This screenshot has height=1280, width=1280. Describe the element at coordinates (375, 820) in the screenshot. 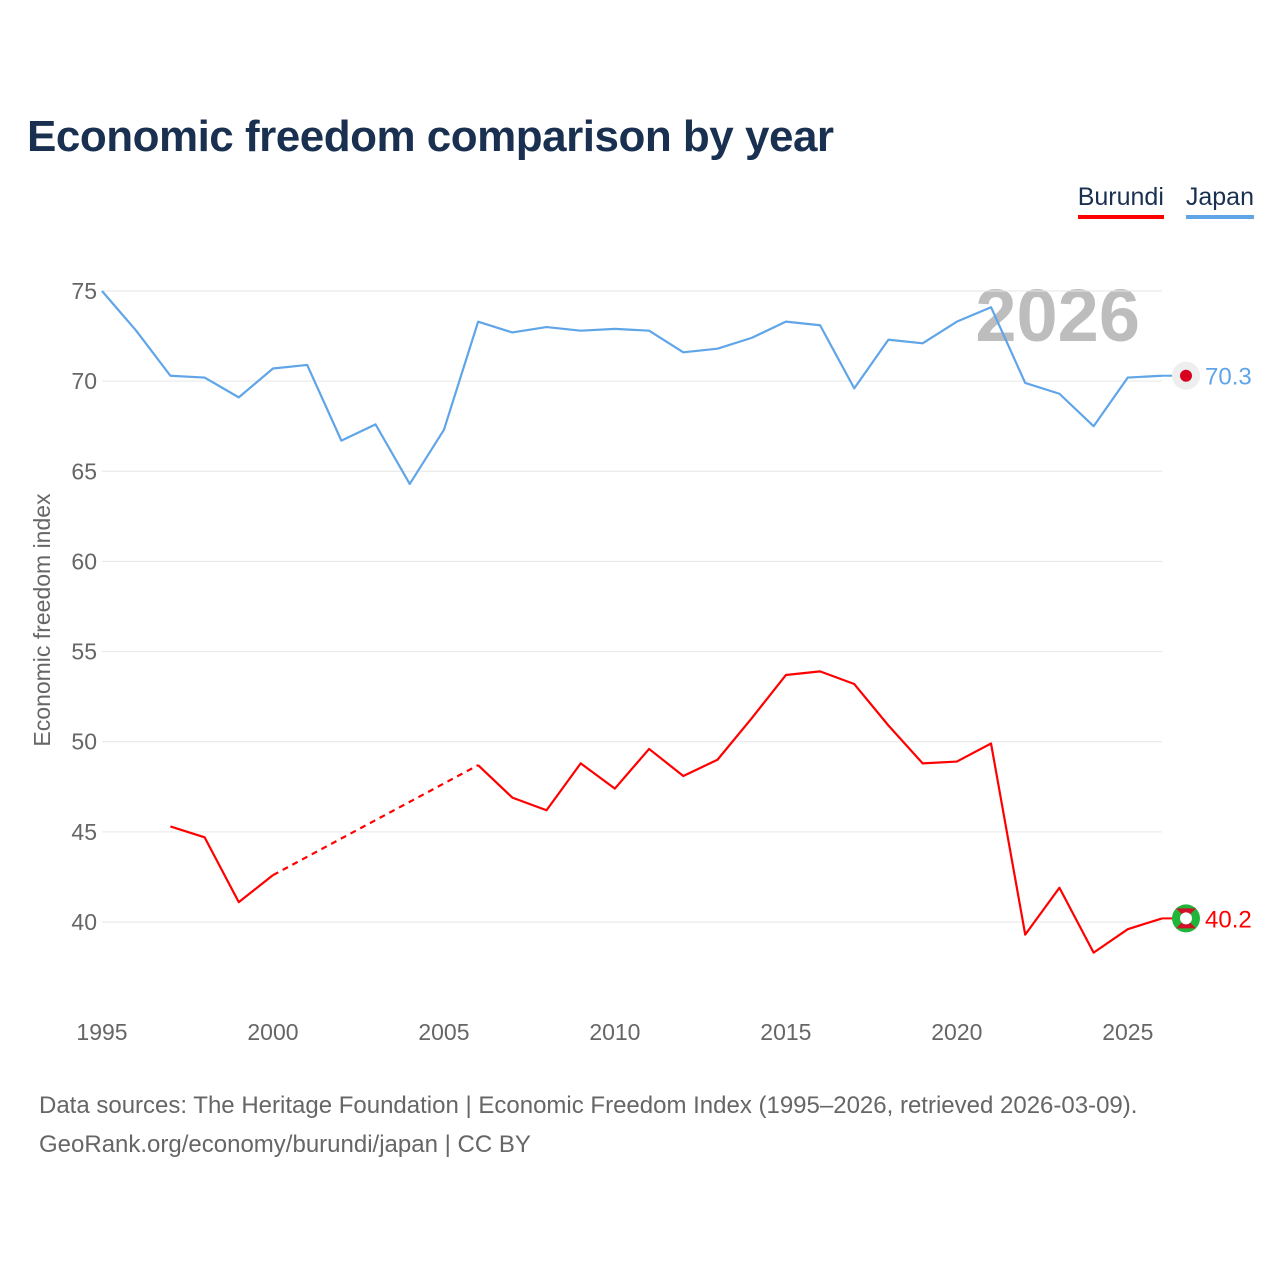

I see `series-gap-burundi` at that location.